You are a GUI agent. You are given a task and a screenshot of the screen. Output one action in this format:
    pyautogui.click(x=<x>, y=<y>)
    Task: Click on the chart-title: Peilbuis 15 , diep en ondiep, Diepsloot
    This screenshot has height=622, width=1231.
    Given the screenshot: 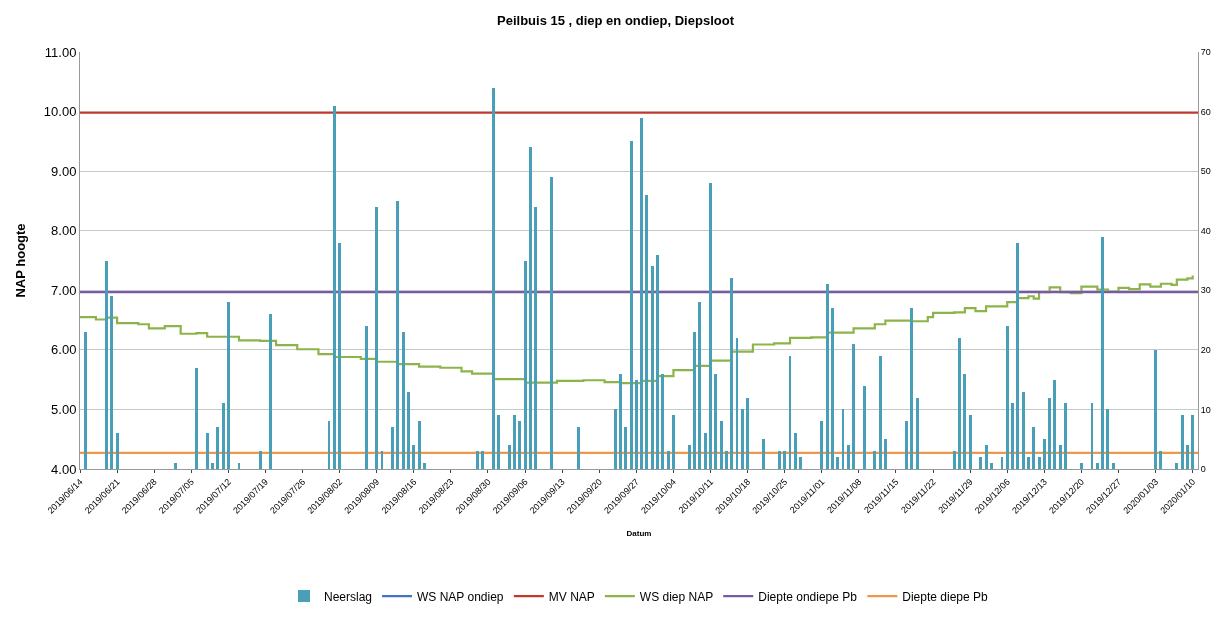 What is the action you would take?
    pyautogui.click(x=616, y=20)
    